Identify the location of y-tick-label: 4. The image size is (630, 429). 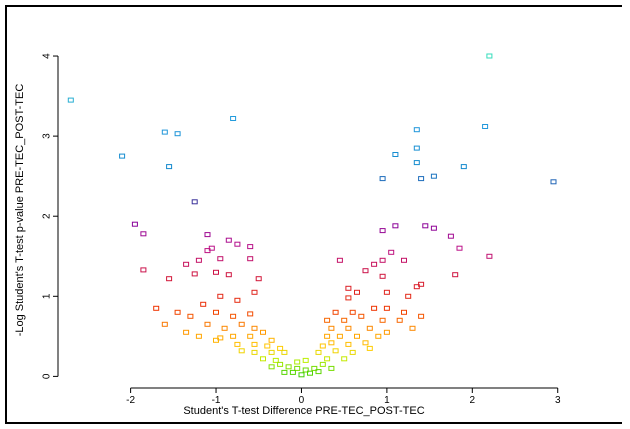
(47, 56).